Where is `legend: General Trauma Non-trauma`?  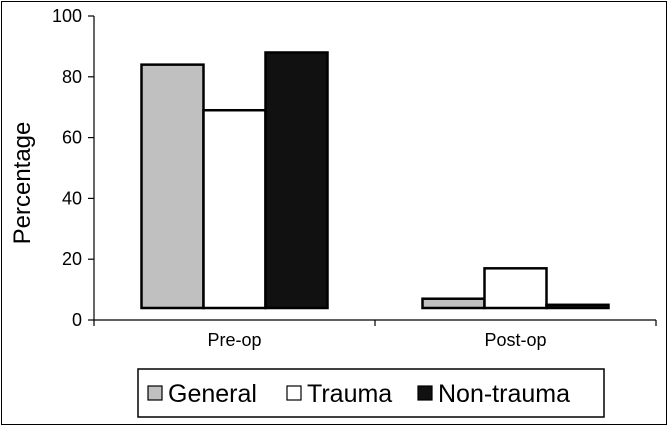 legend: General Trauma Non-trauma is located at coordinates (371, 393).